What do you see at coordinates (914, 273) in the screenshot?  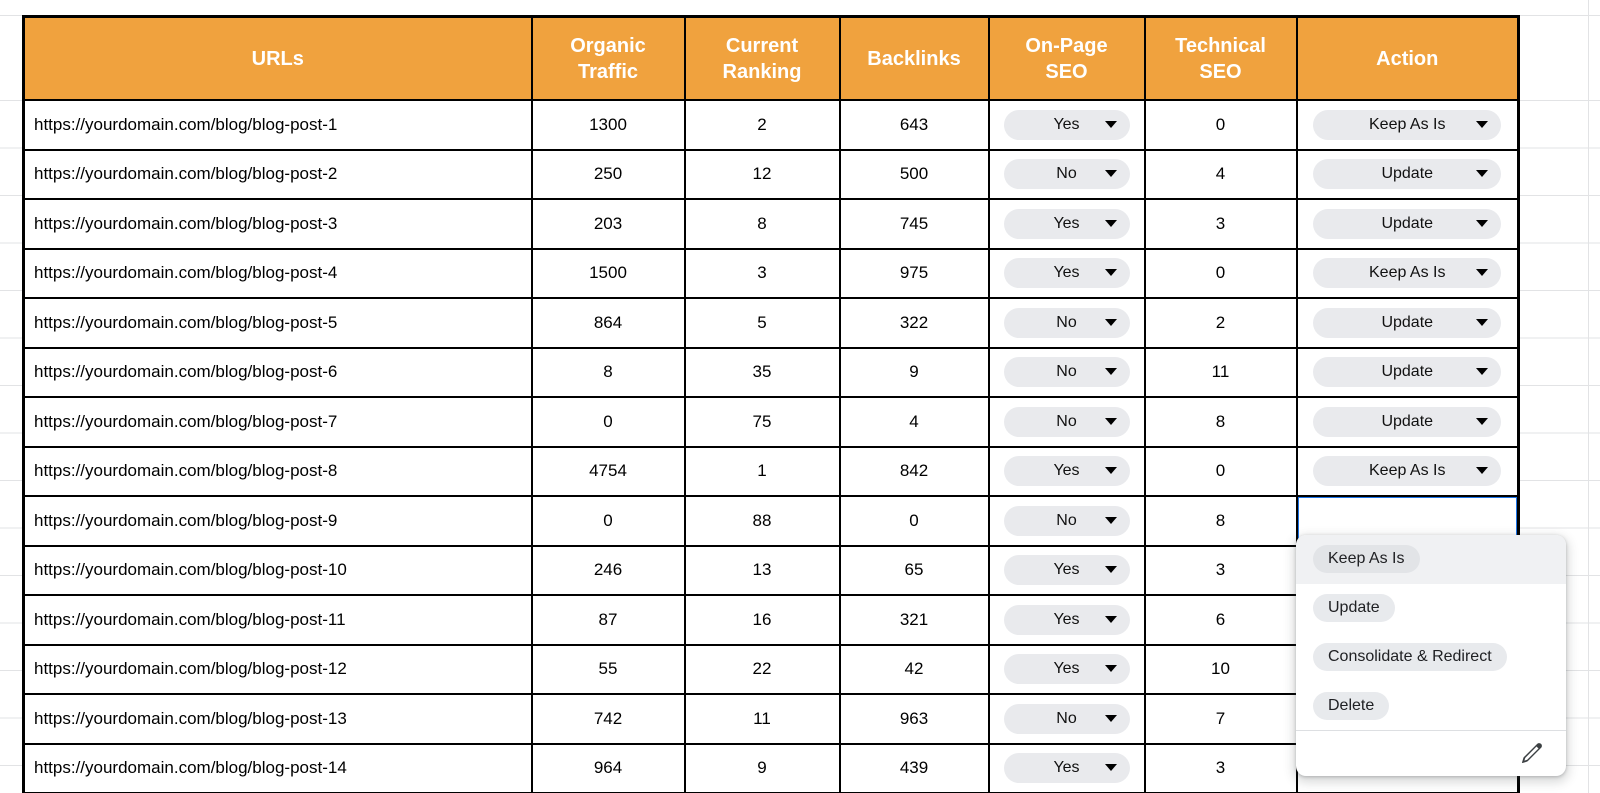 I see `backlinks-cell: 975` at bounding box center [914, 273].